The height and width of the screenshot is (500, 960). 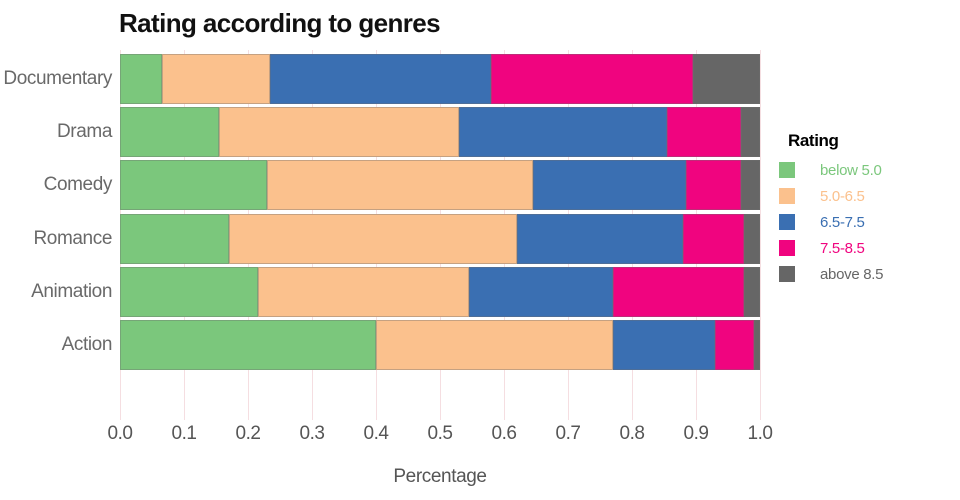 What do you see at coordinates (568, 433) in the screenshot?
I see `x-axis-tick-label: 0.7` at bounding box center [568, 433].